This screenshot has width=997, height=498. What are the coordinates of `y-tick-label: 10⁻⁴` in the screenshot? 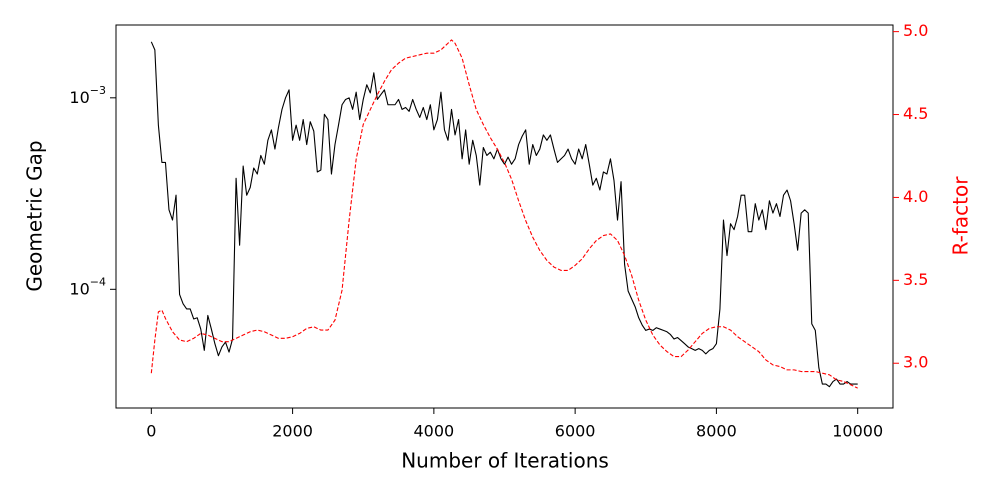 It's located at (87, 286).